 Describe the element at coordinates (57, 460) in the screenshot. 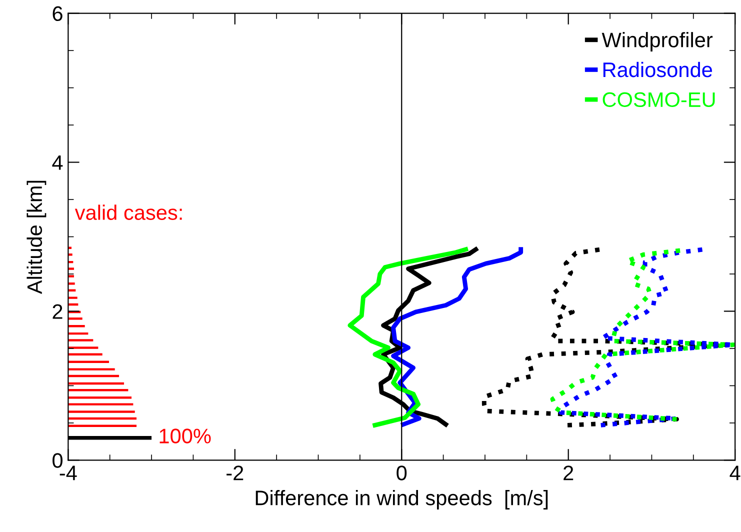

I see `y-tick-label: 0` at that location.